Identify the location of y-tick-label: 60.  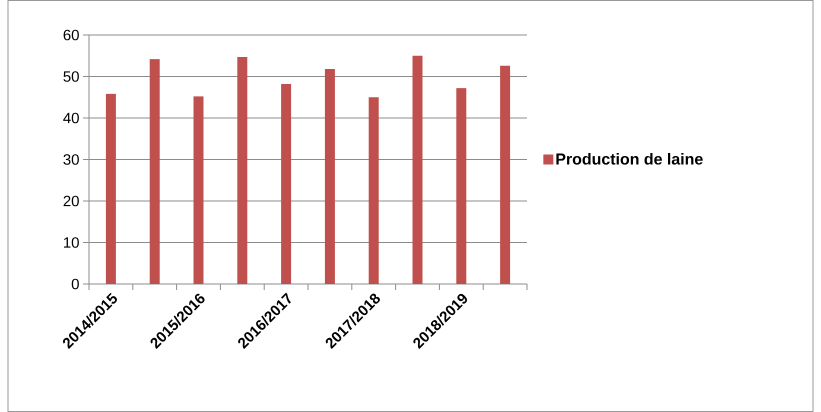
(71, 35).